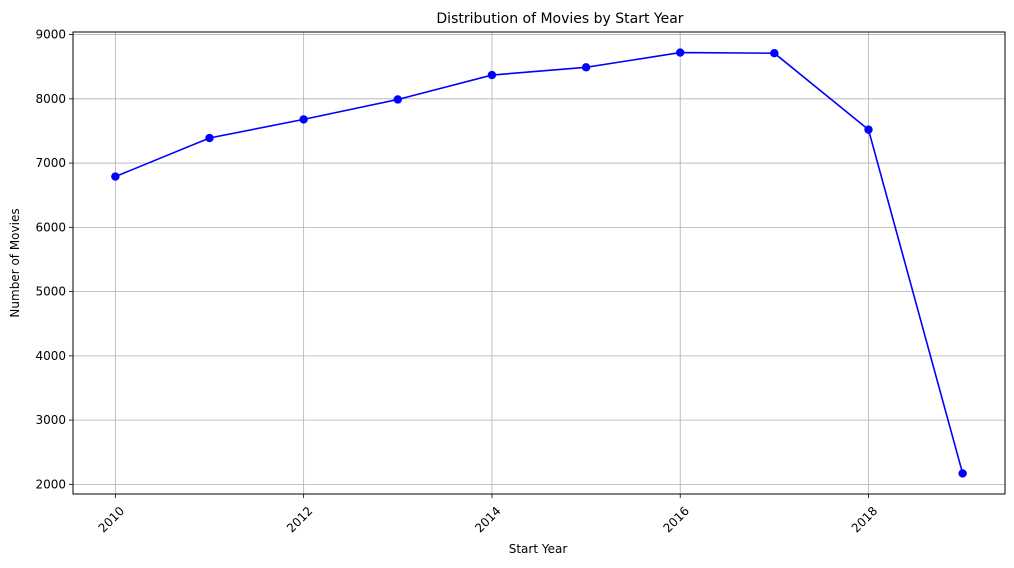 Image resolution: width=1014 pixels, height=568 pixels. I want to click on y-tick-label: 9000, so click(50, 35).